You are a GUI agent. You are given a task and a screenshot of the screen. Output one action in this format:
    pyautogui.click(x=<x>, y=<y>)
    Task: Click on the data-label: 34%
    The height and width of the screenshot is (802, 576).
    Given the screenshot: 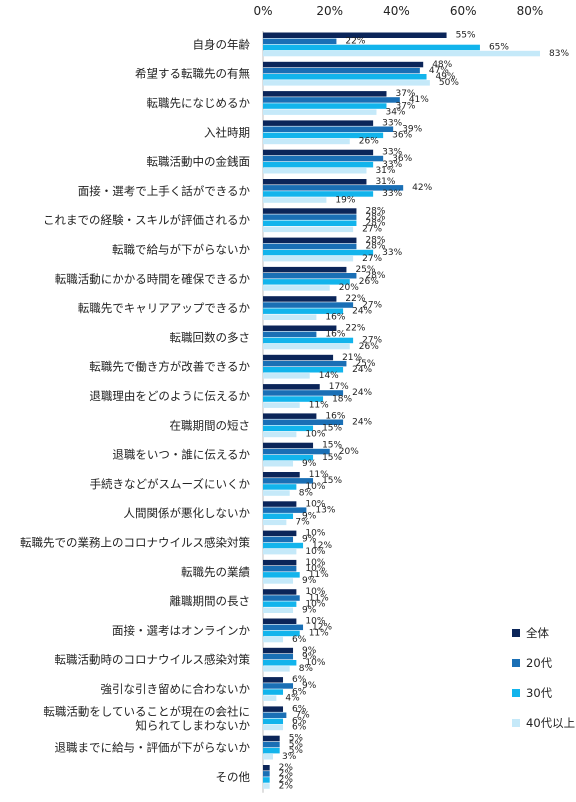 What is the action you would take?
    pyautogui.click(x=395, y=112)
    